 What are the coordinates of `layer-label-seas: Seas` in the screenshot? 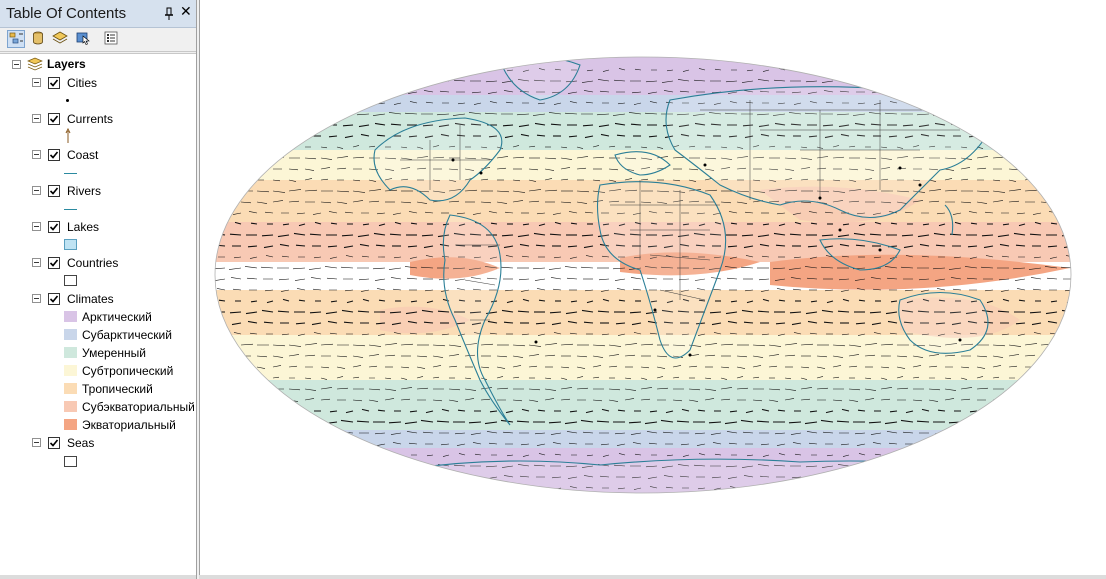 It's located at (81, 443).